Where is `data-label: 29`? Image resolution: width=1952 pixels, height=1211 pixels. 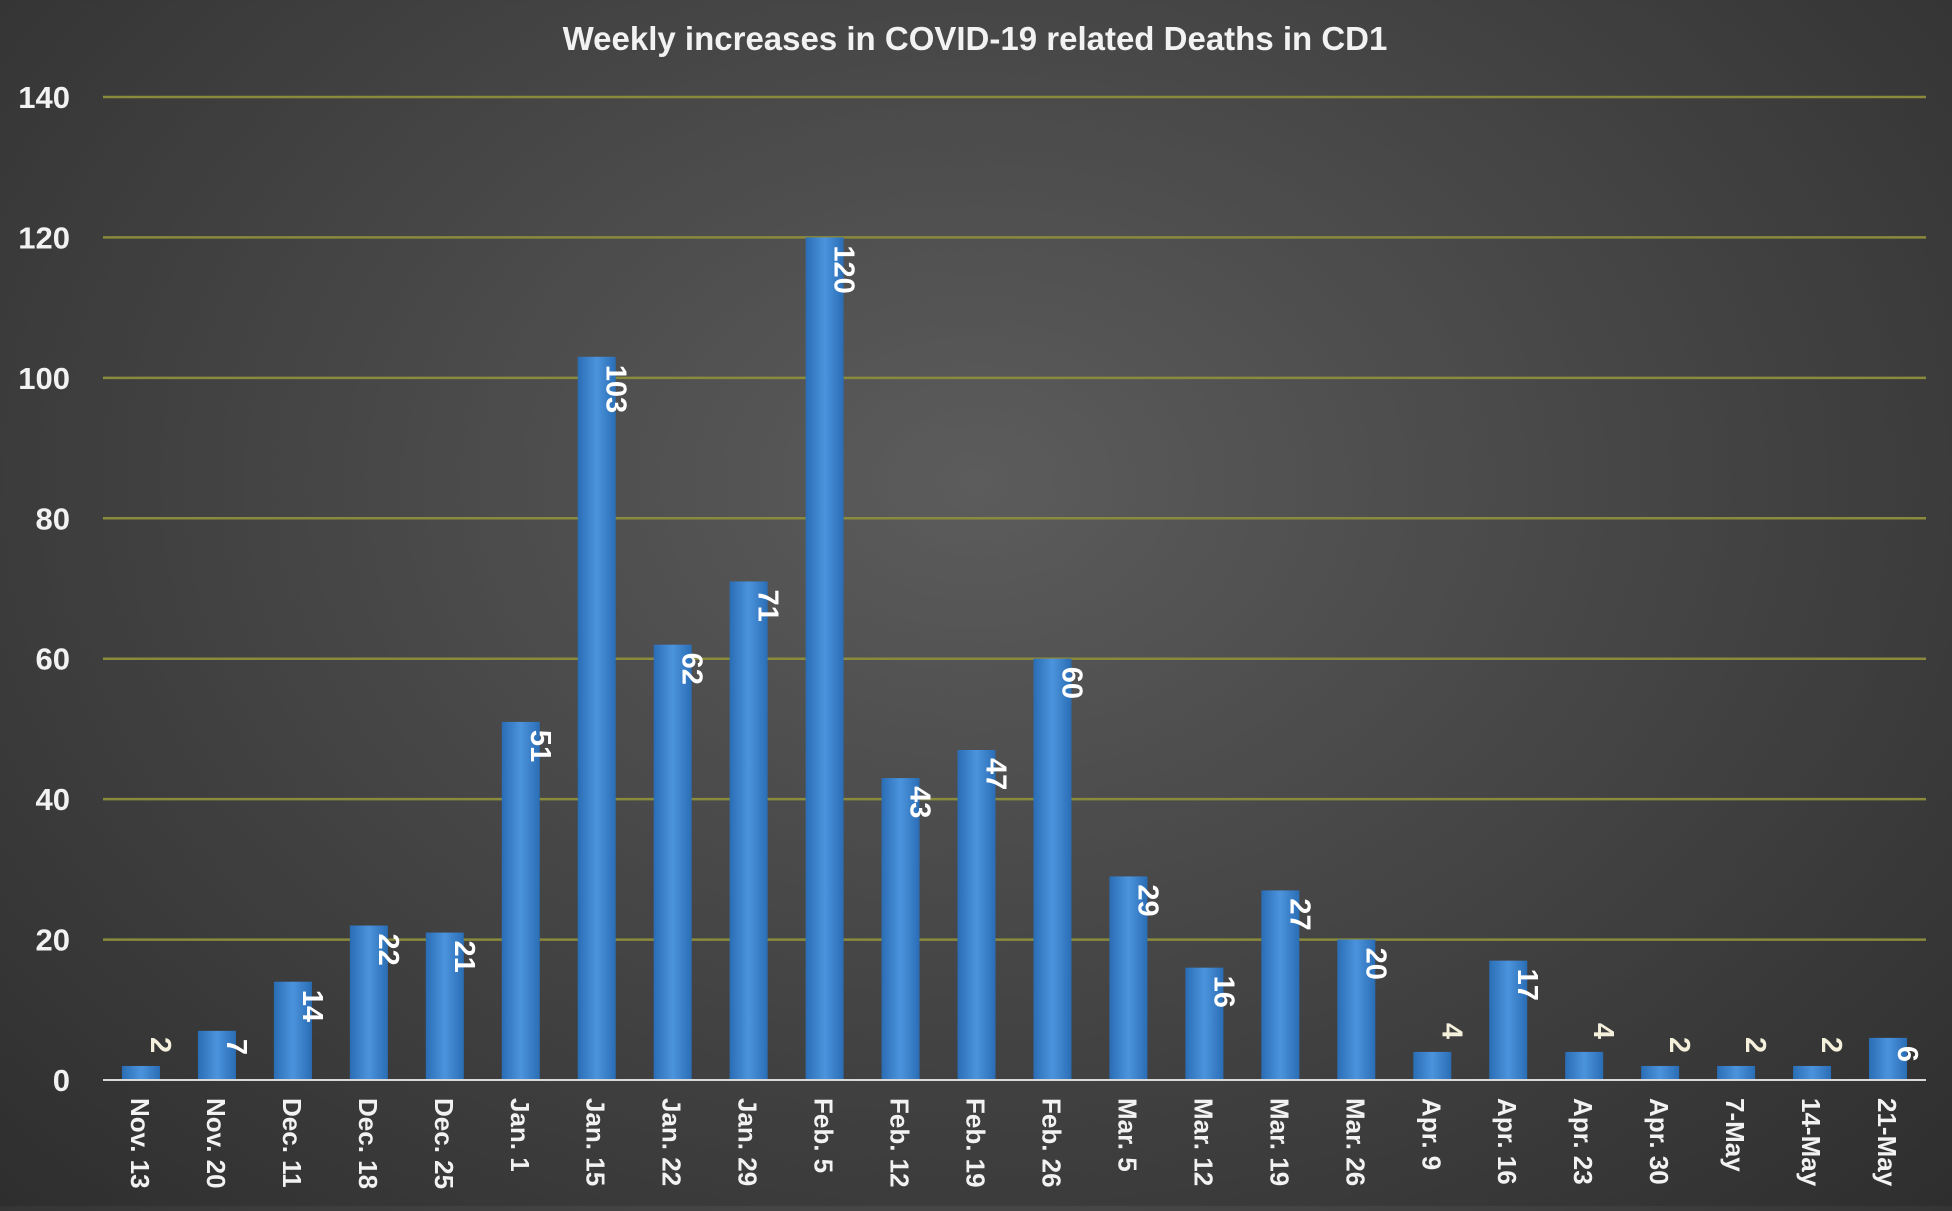 data-label: 29 is located at coordinates (1147, 900).